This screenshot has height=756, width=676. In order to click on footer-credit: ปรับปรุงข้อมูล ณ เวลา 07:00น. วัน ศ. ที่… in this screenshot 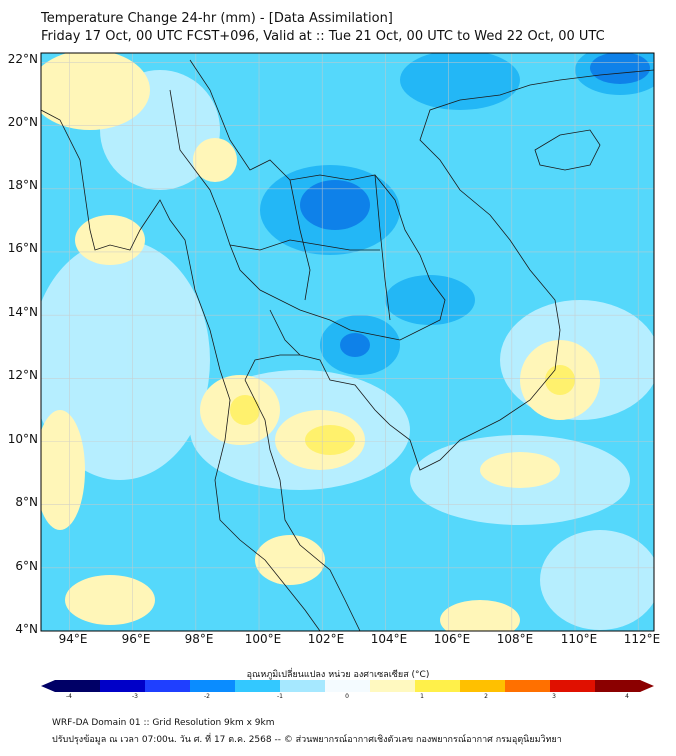, I will do `click(307, 740)`.